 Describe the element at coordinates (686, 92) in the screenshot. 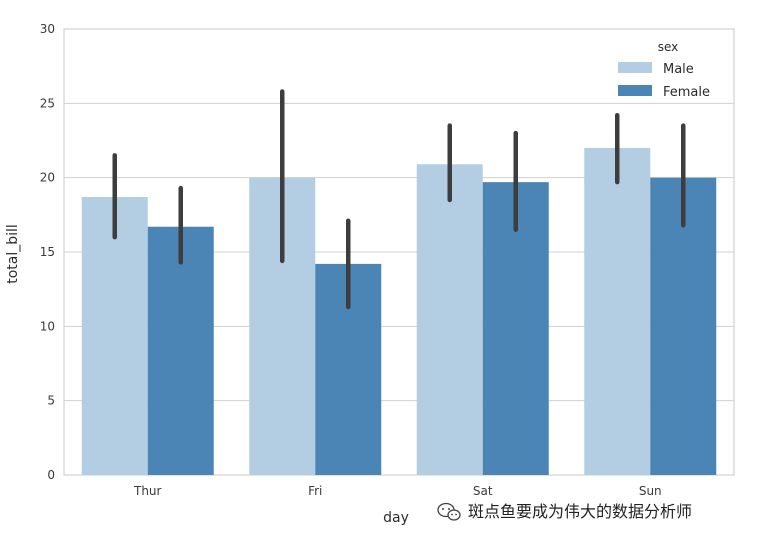

I see `legend-label-female: Female` at that location.